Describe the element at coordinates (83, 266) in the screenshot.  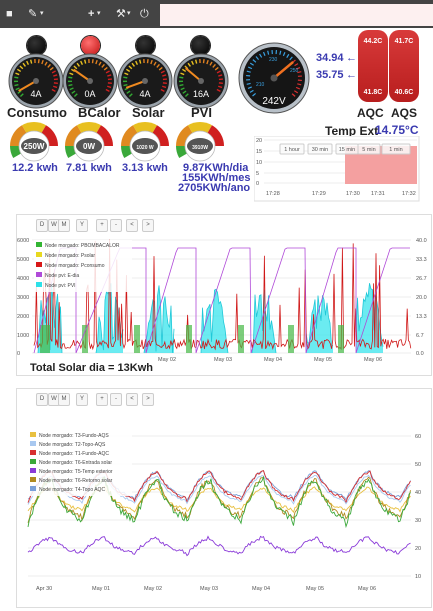
I see `chart1-legend-box` at that location.